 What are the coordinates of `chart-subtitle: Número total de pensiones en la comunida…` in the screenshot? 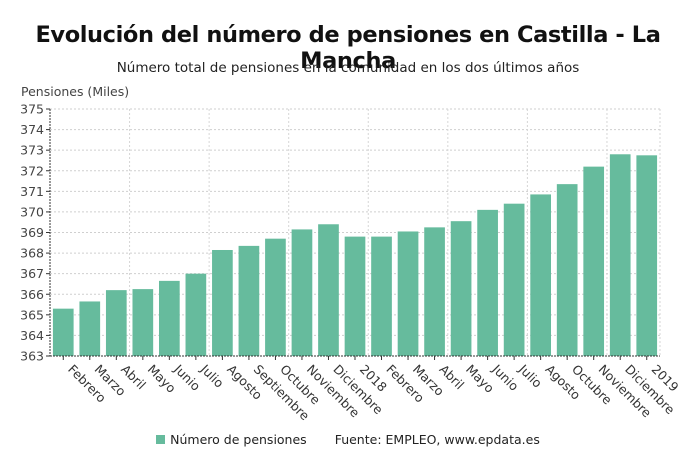 It's located at (348, 68).